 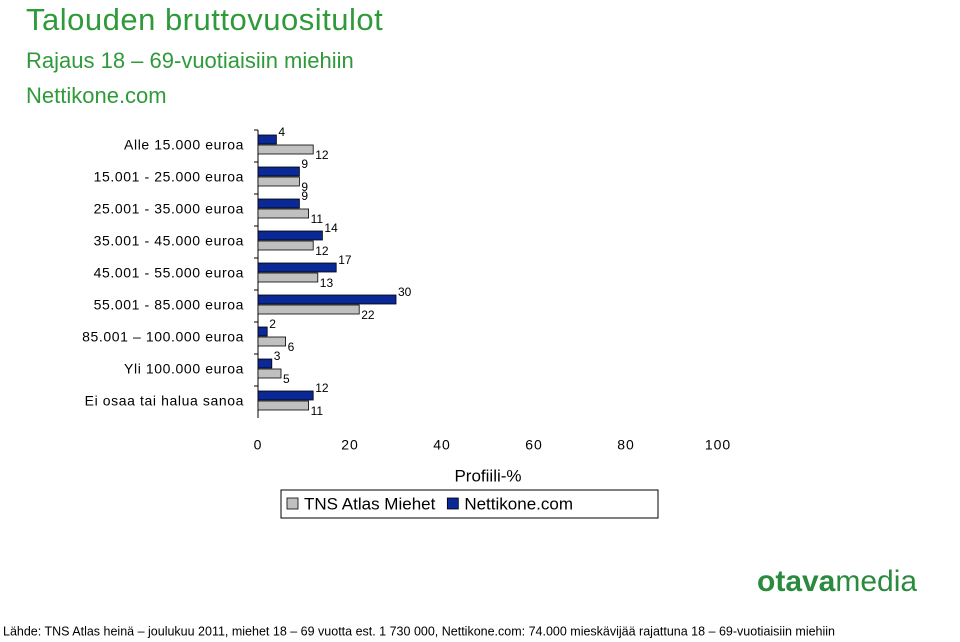 What do you see at coordinates (370, 503) in the screenshot?
I see `legend-label: TNS Atlas Miehet` at bounding box center [370, 503].